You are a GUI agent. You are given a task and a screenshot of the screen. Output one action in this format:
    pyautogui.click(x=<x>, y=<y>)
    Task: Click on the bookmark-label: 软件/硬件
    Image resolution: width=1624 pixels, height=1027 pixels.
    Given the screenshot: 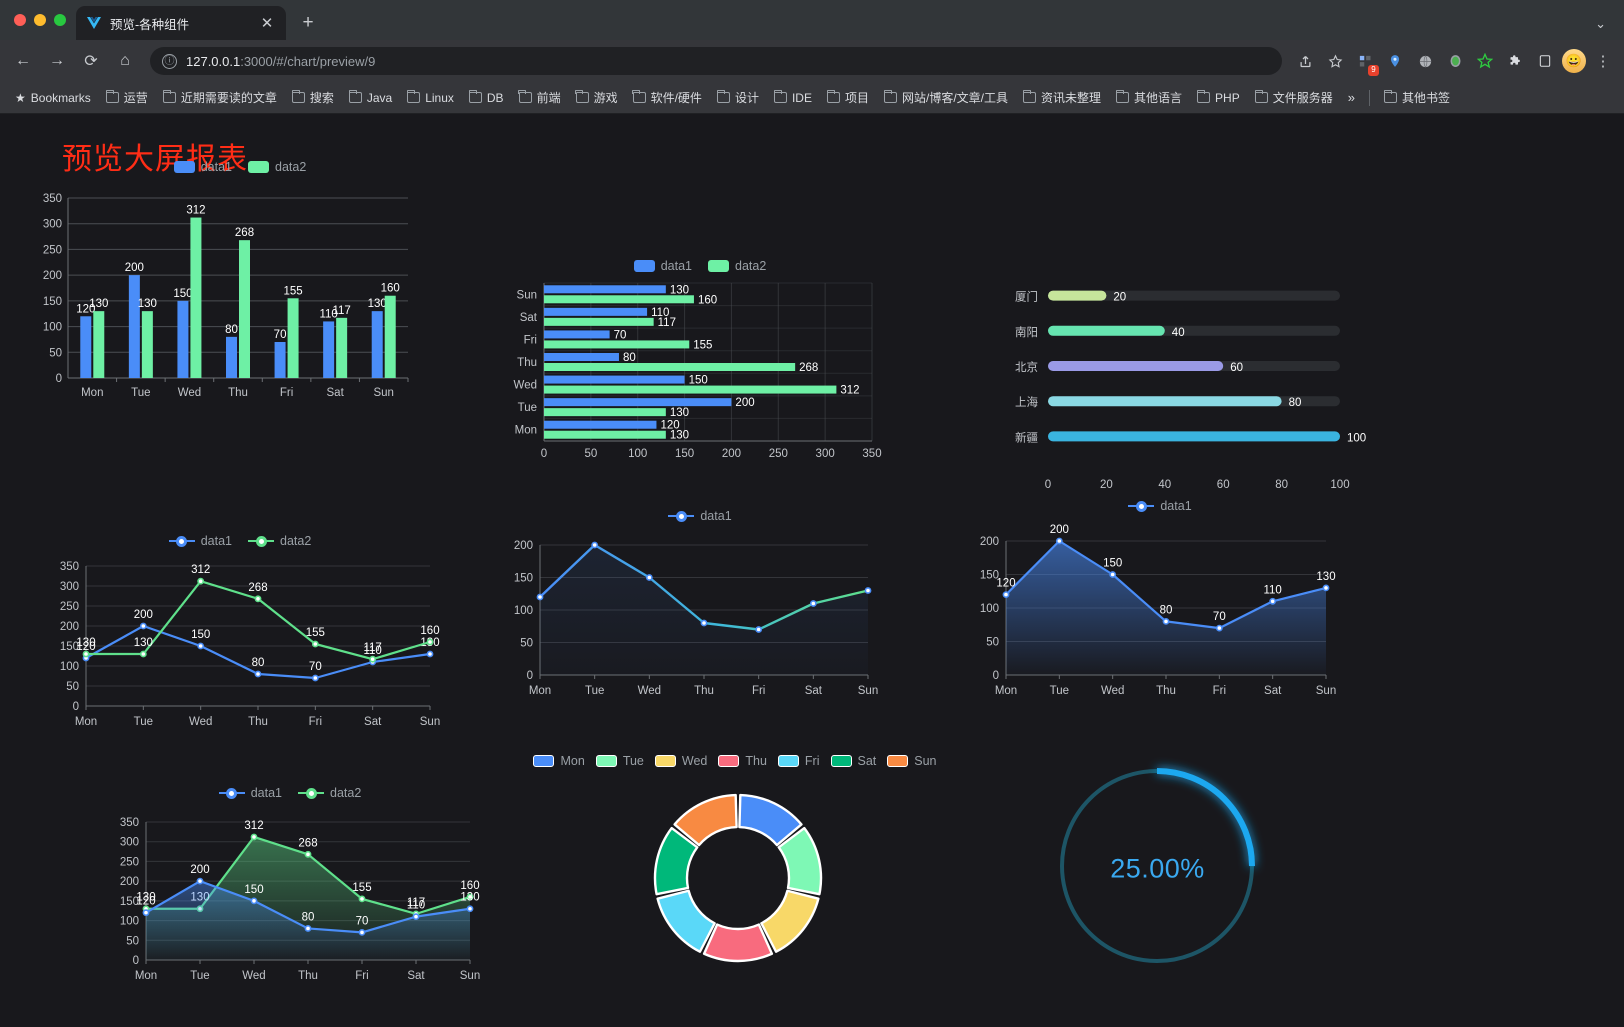 What is the action you would take?
    pyautogui.click(x=676, y=98)
    